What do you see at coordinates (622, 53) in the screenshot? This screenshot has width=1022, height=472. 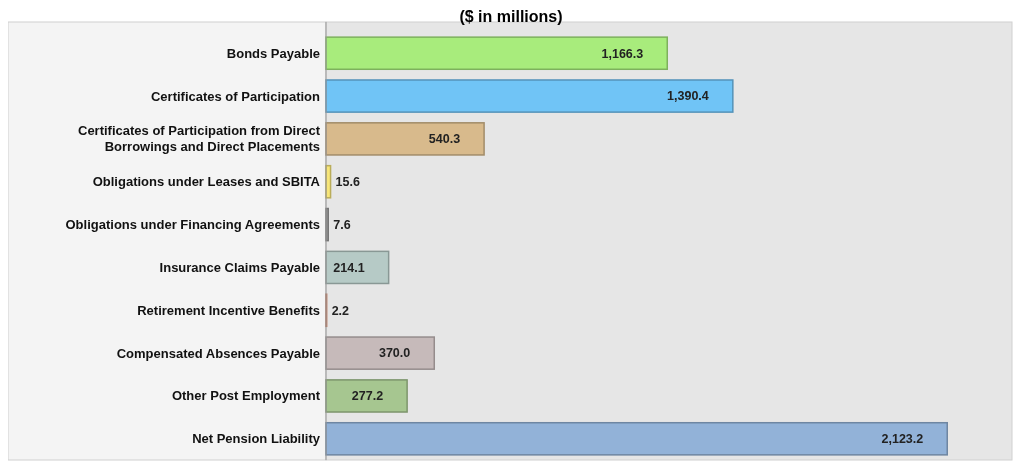 I see `data-label: 1,166.3` at bounding box center [622, 53].